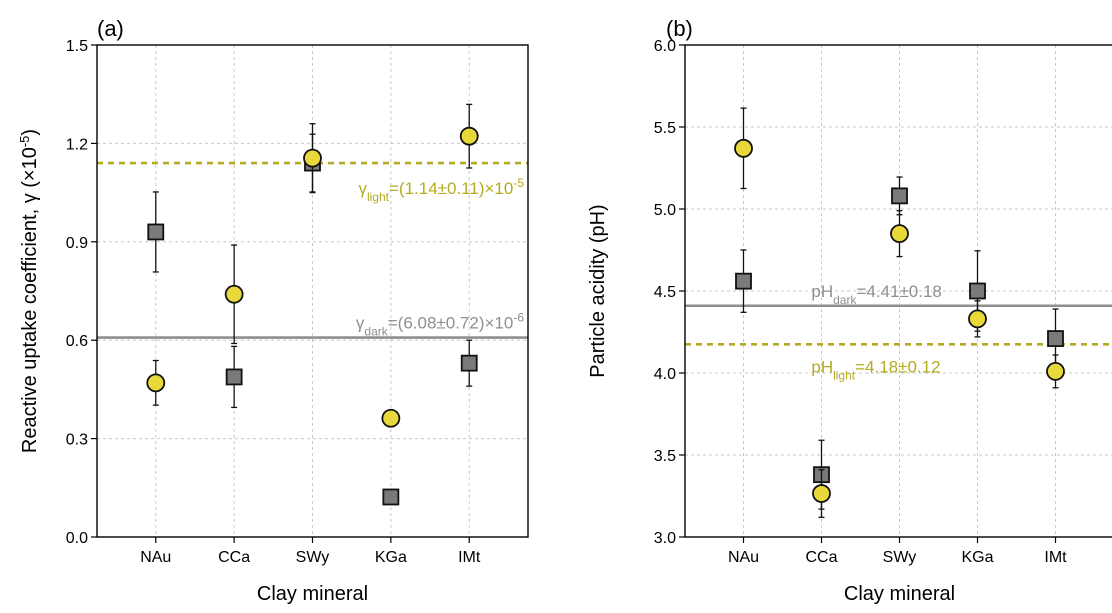 Image resolution: width=1112 pixels, height=613 pixels. Describe the element at coordinates (665, 210) in the screenshot. I see `y-tick-label: 5.0` at that location.